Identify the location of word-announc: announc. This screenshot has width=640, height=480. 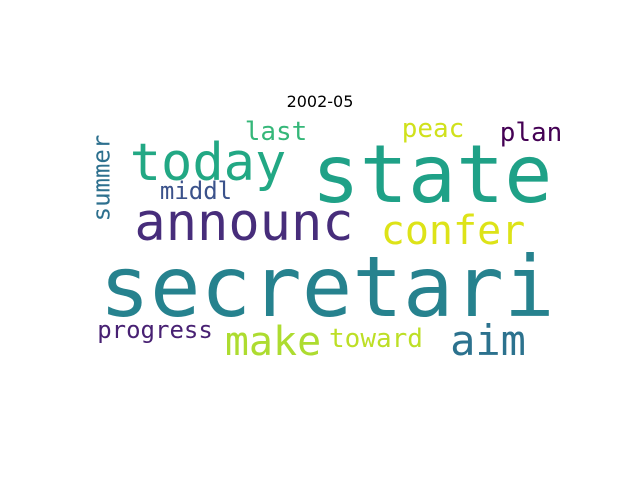
(243, 223).